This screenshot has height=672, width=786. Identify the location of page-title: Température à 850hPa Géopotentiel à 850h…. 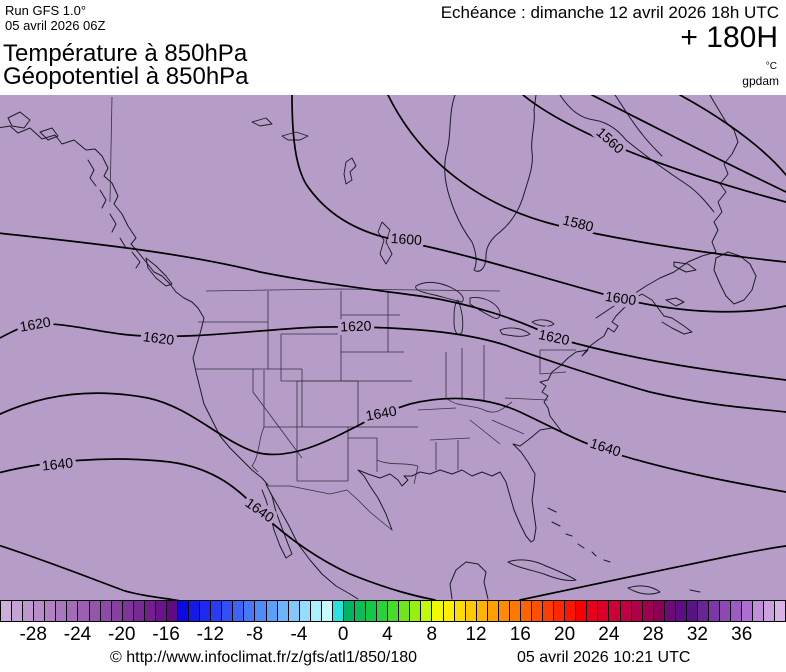
(126, 64).